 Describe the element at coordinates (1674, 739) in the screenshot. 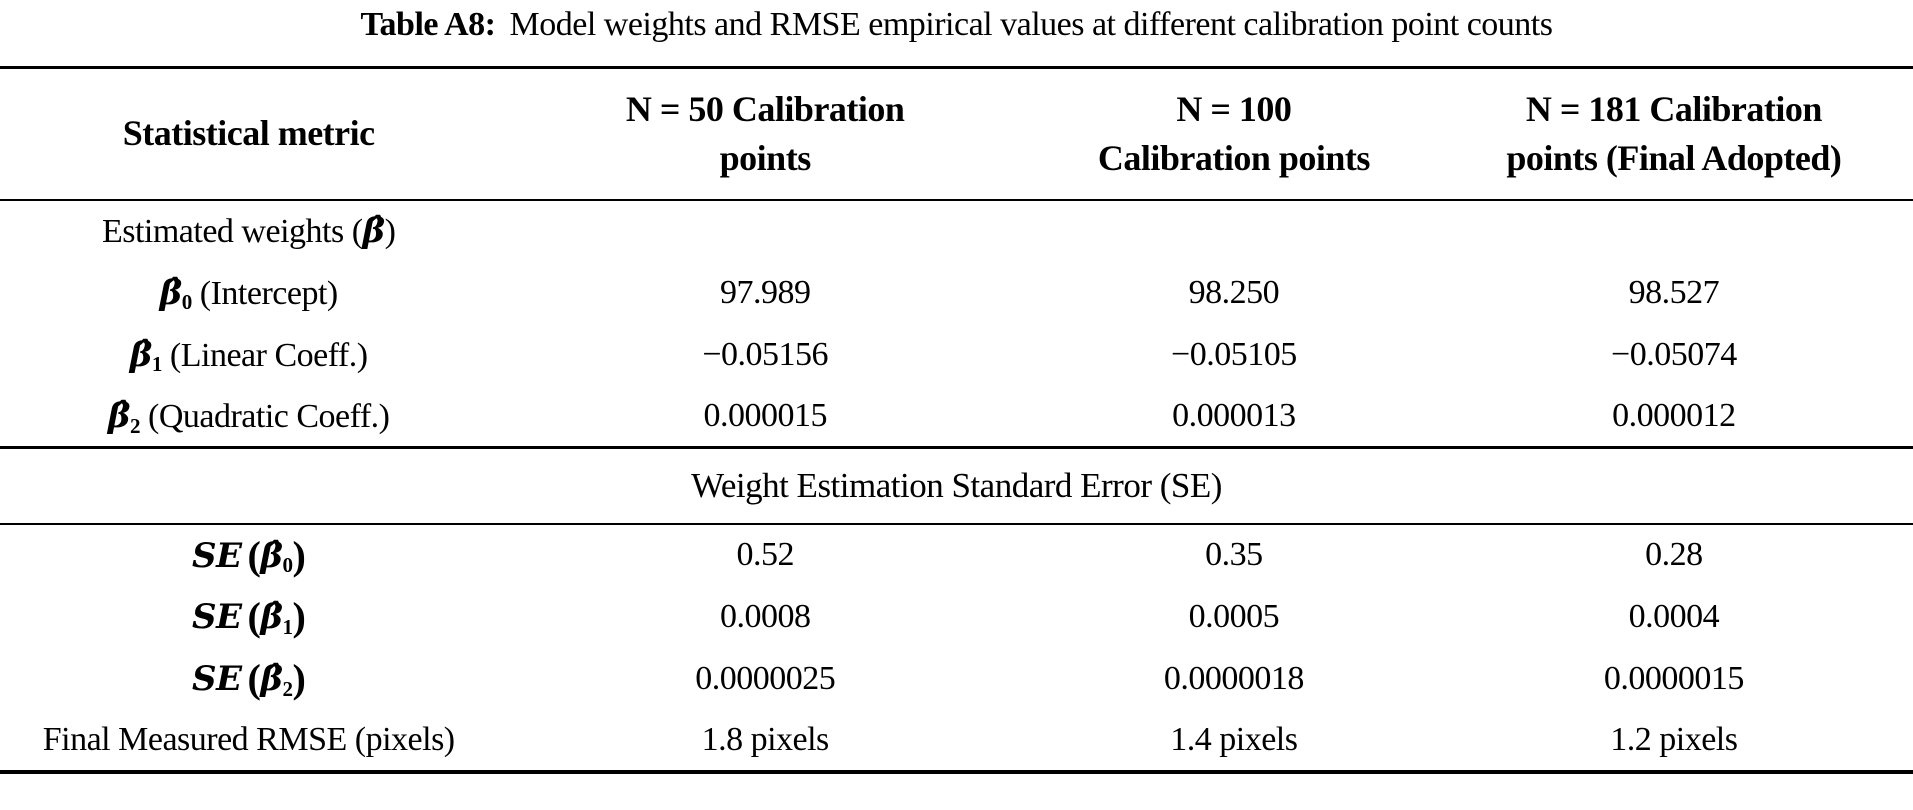

I see `rmse-n181-value: 1.2 pixels` at that location.